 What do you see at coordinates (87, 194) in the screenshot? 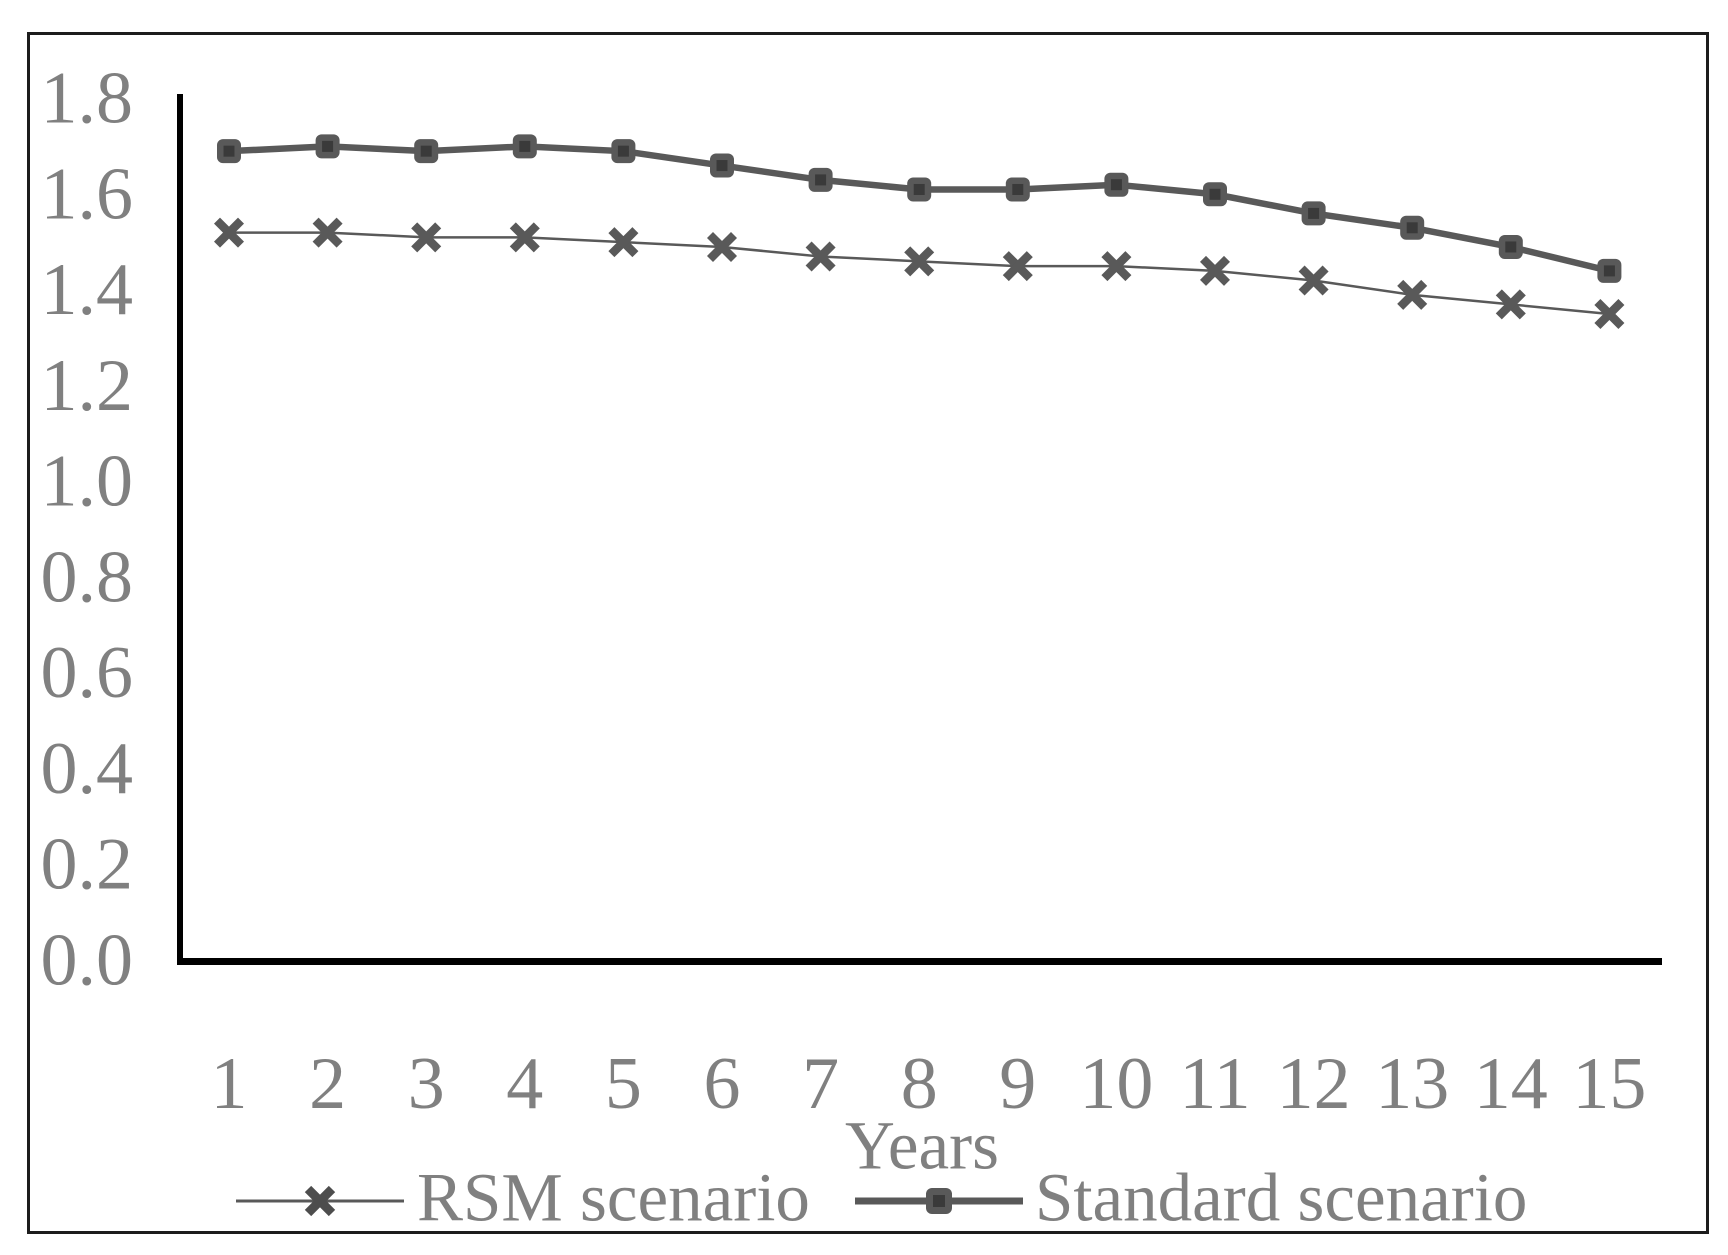
I see `y-tick-label: 1.6` at bounding box center [87, 194].